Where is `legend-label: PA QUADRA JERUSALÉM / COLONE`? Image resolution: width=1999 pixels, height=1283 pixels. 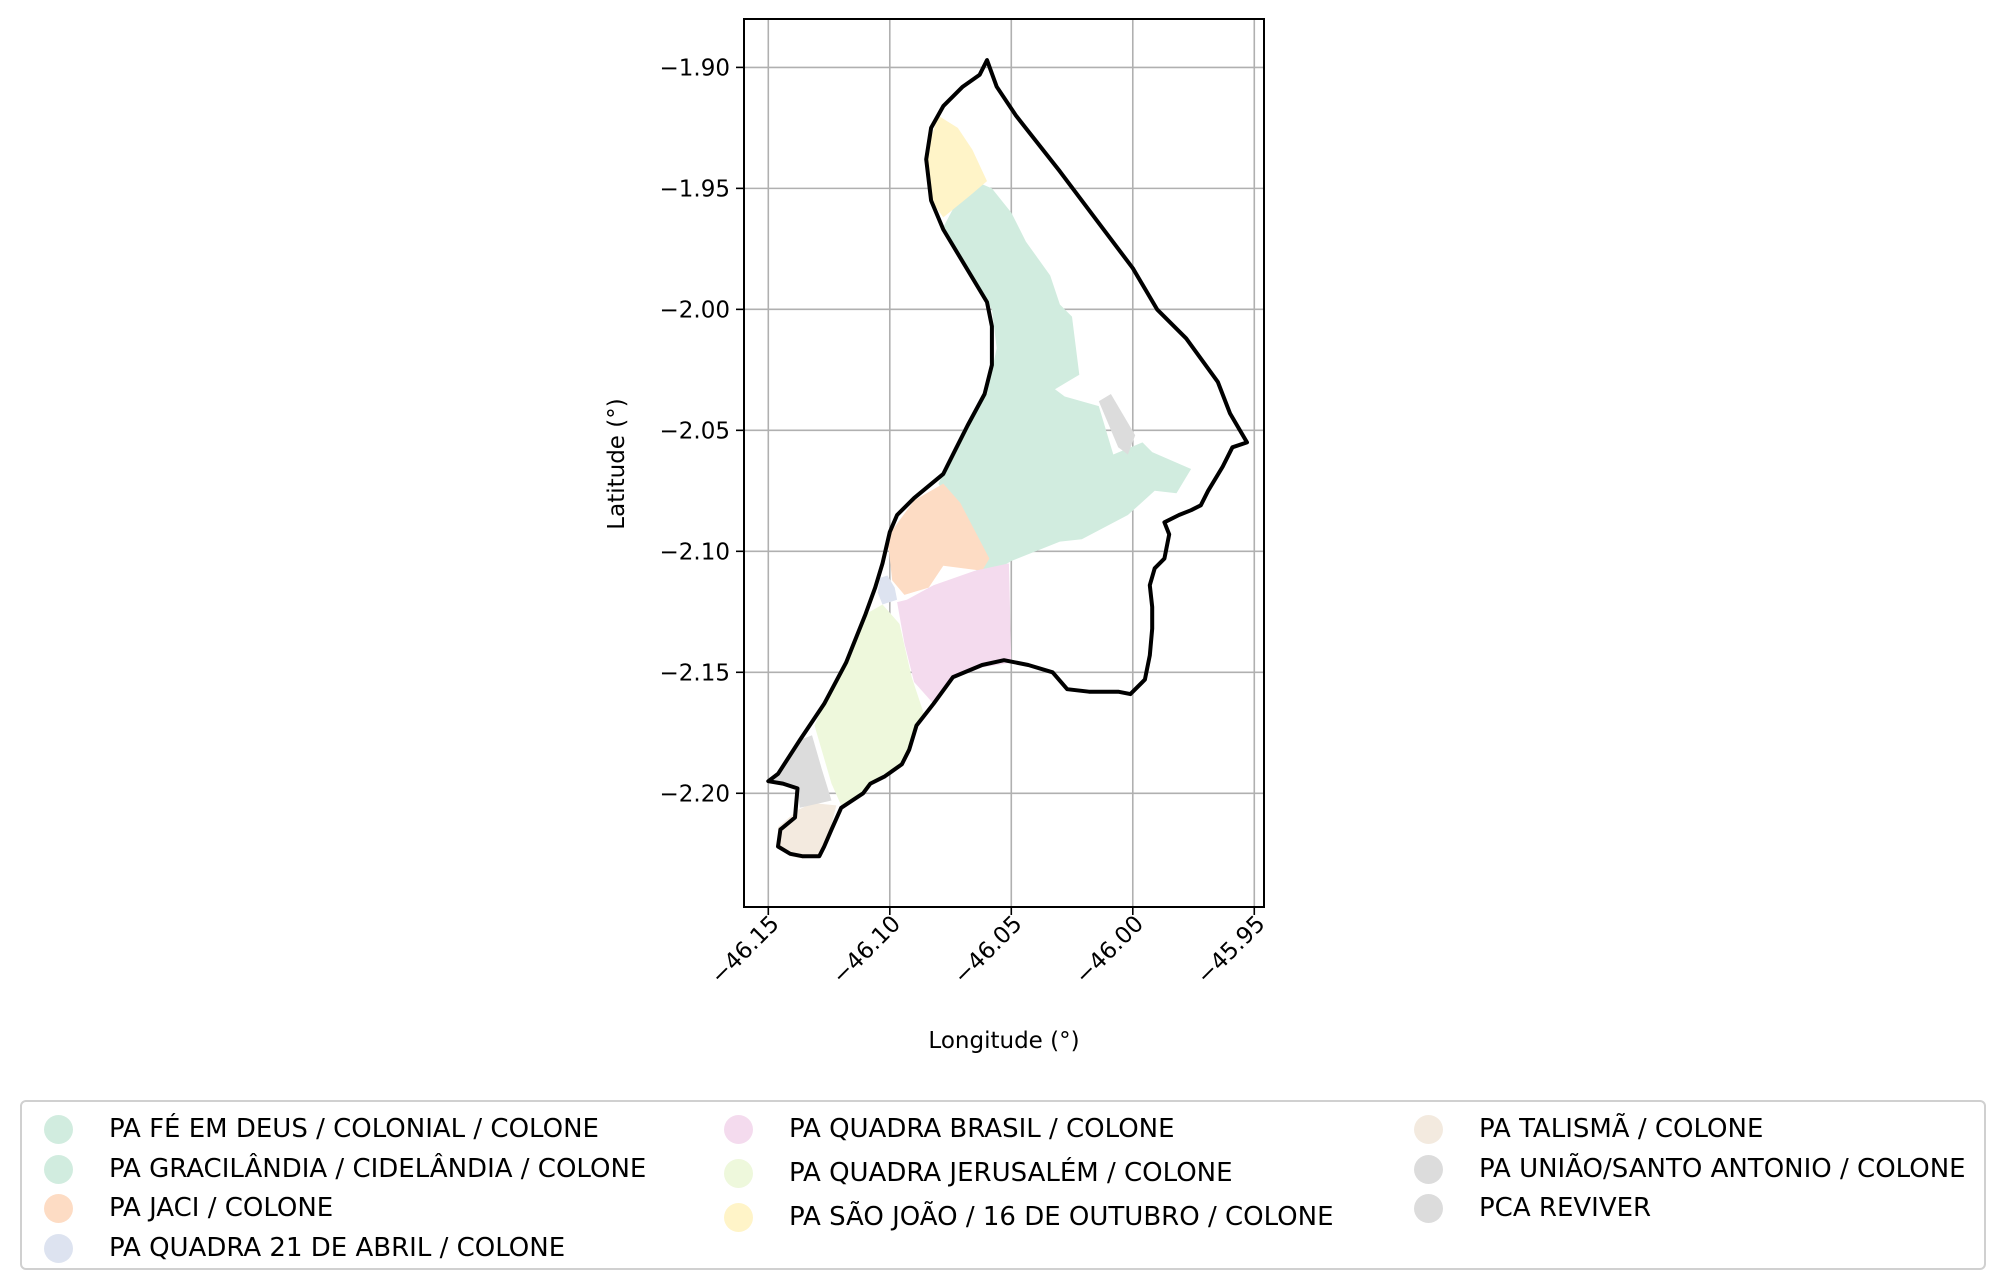
legend-label: PA QUADRA JERUSALÉM / COLONE is located at coordinates (1011, 1173).